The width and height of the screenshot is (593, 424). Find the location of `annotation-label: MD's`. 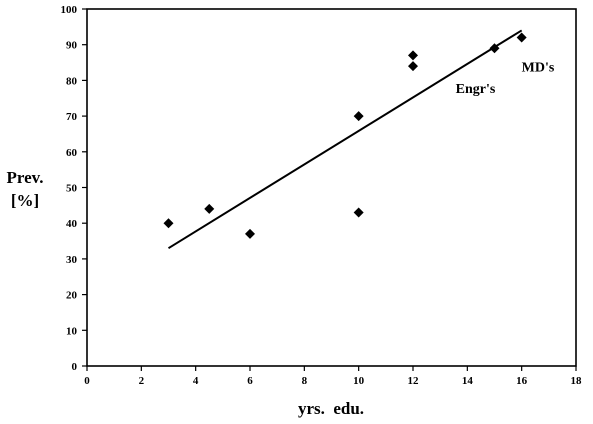

annotation-label: MD's is located at coordinates (538, 67).